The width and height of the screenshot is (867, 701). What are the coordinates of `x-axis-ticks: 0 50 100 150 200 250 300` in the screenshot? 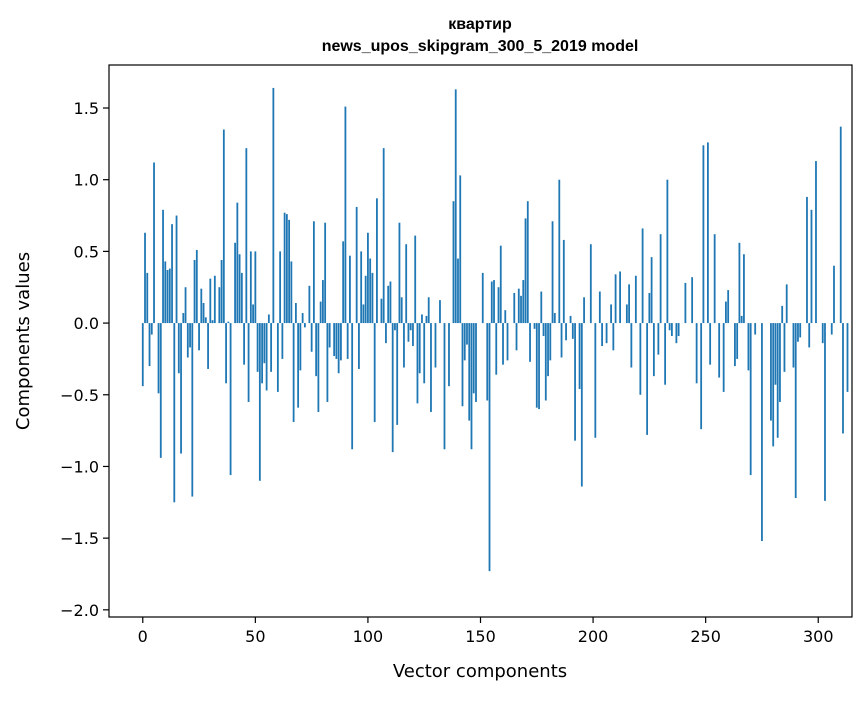 It's located at (486, 631).